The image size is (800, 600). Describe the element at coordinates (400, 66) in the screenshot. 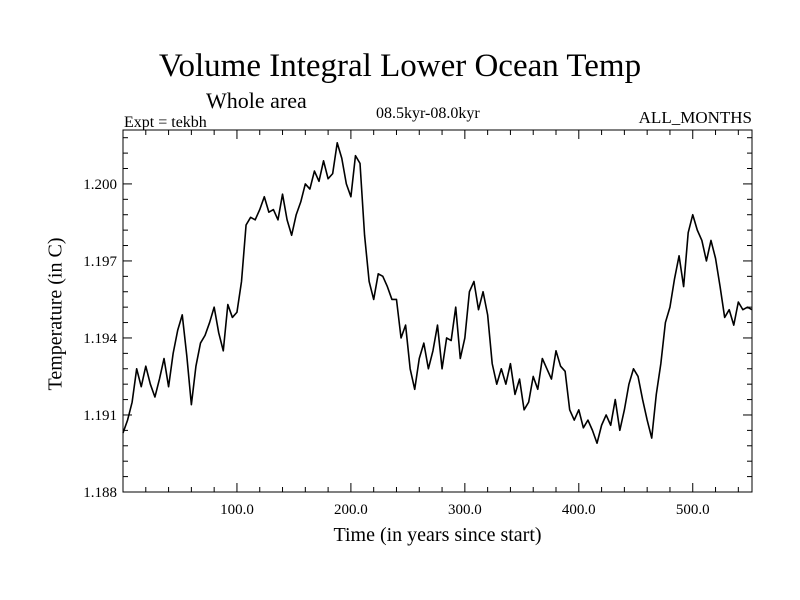

I see `chart-title: Volume Integral Lower Ocean Temp` at that location.